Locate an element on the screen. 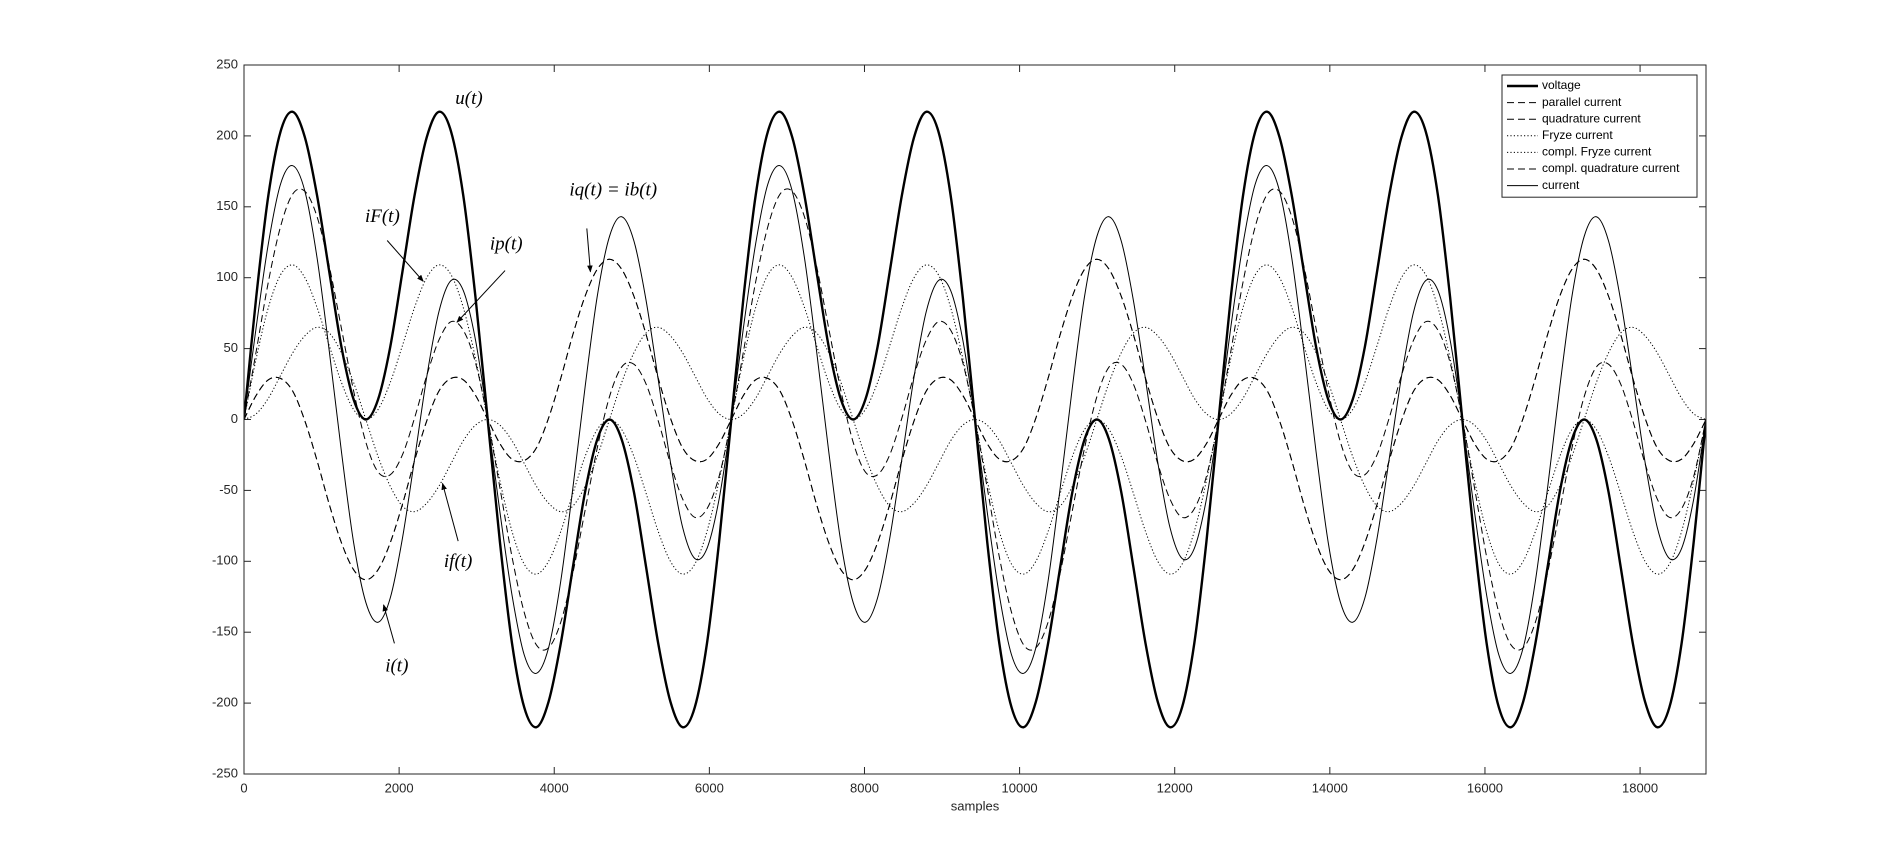 The width and height of the screenshot is (1877, 867). legend-label: compl. quadrature current is located at coordinates (1611, 168).